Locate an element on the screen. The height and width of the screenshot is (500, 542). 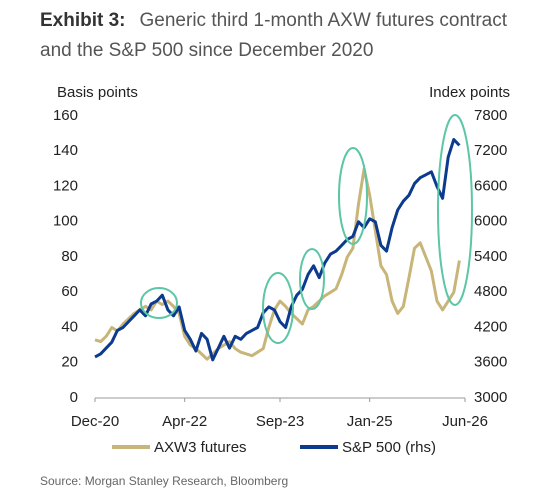
x-tick-label: Sep-23 is located at coordinates (280, 421).